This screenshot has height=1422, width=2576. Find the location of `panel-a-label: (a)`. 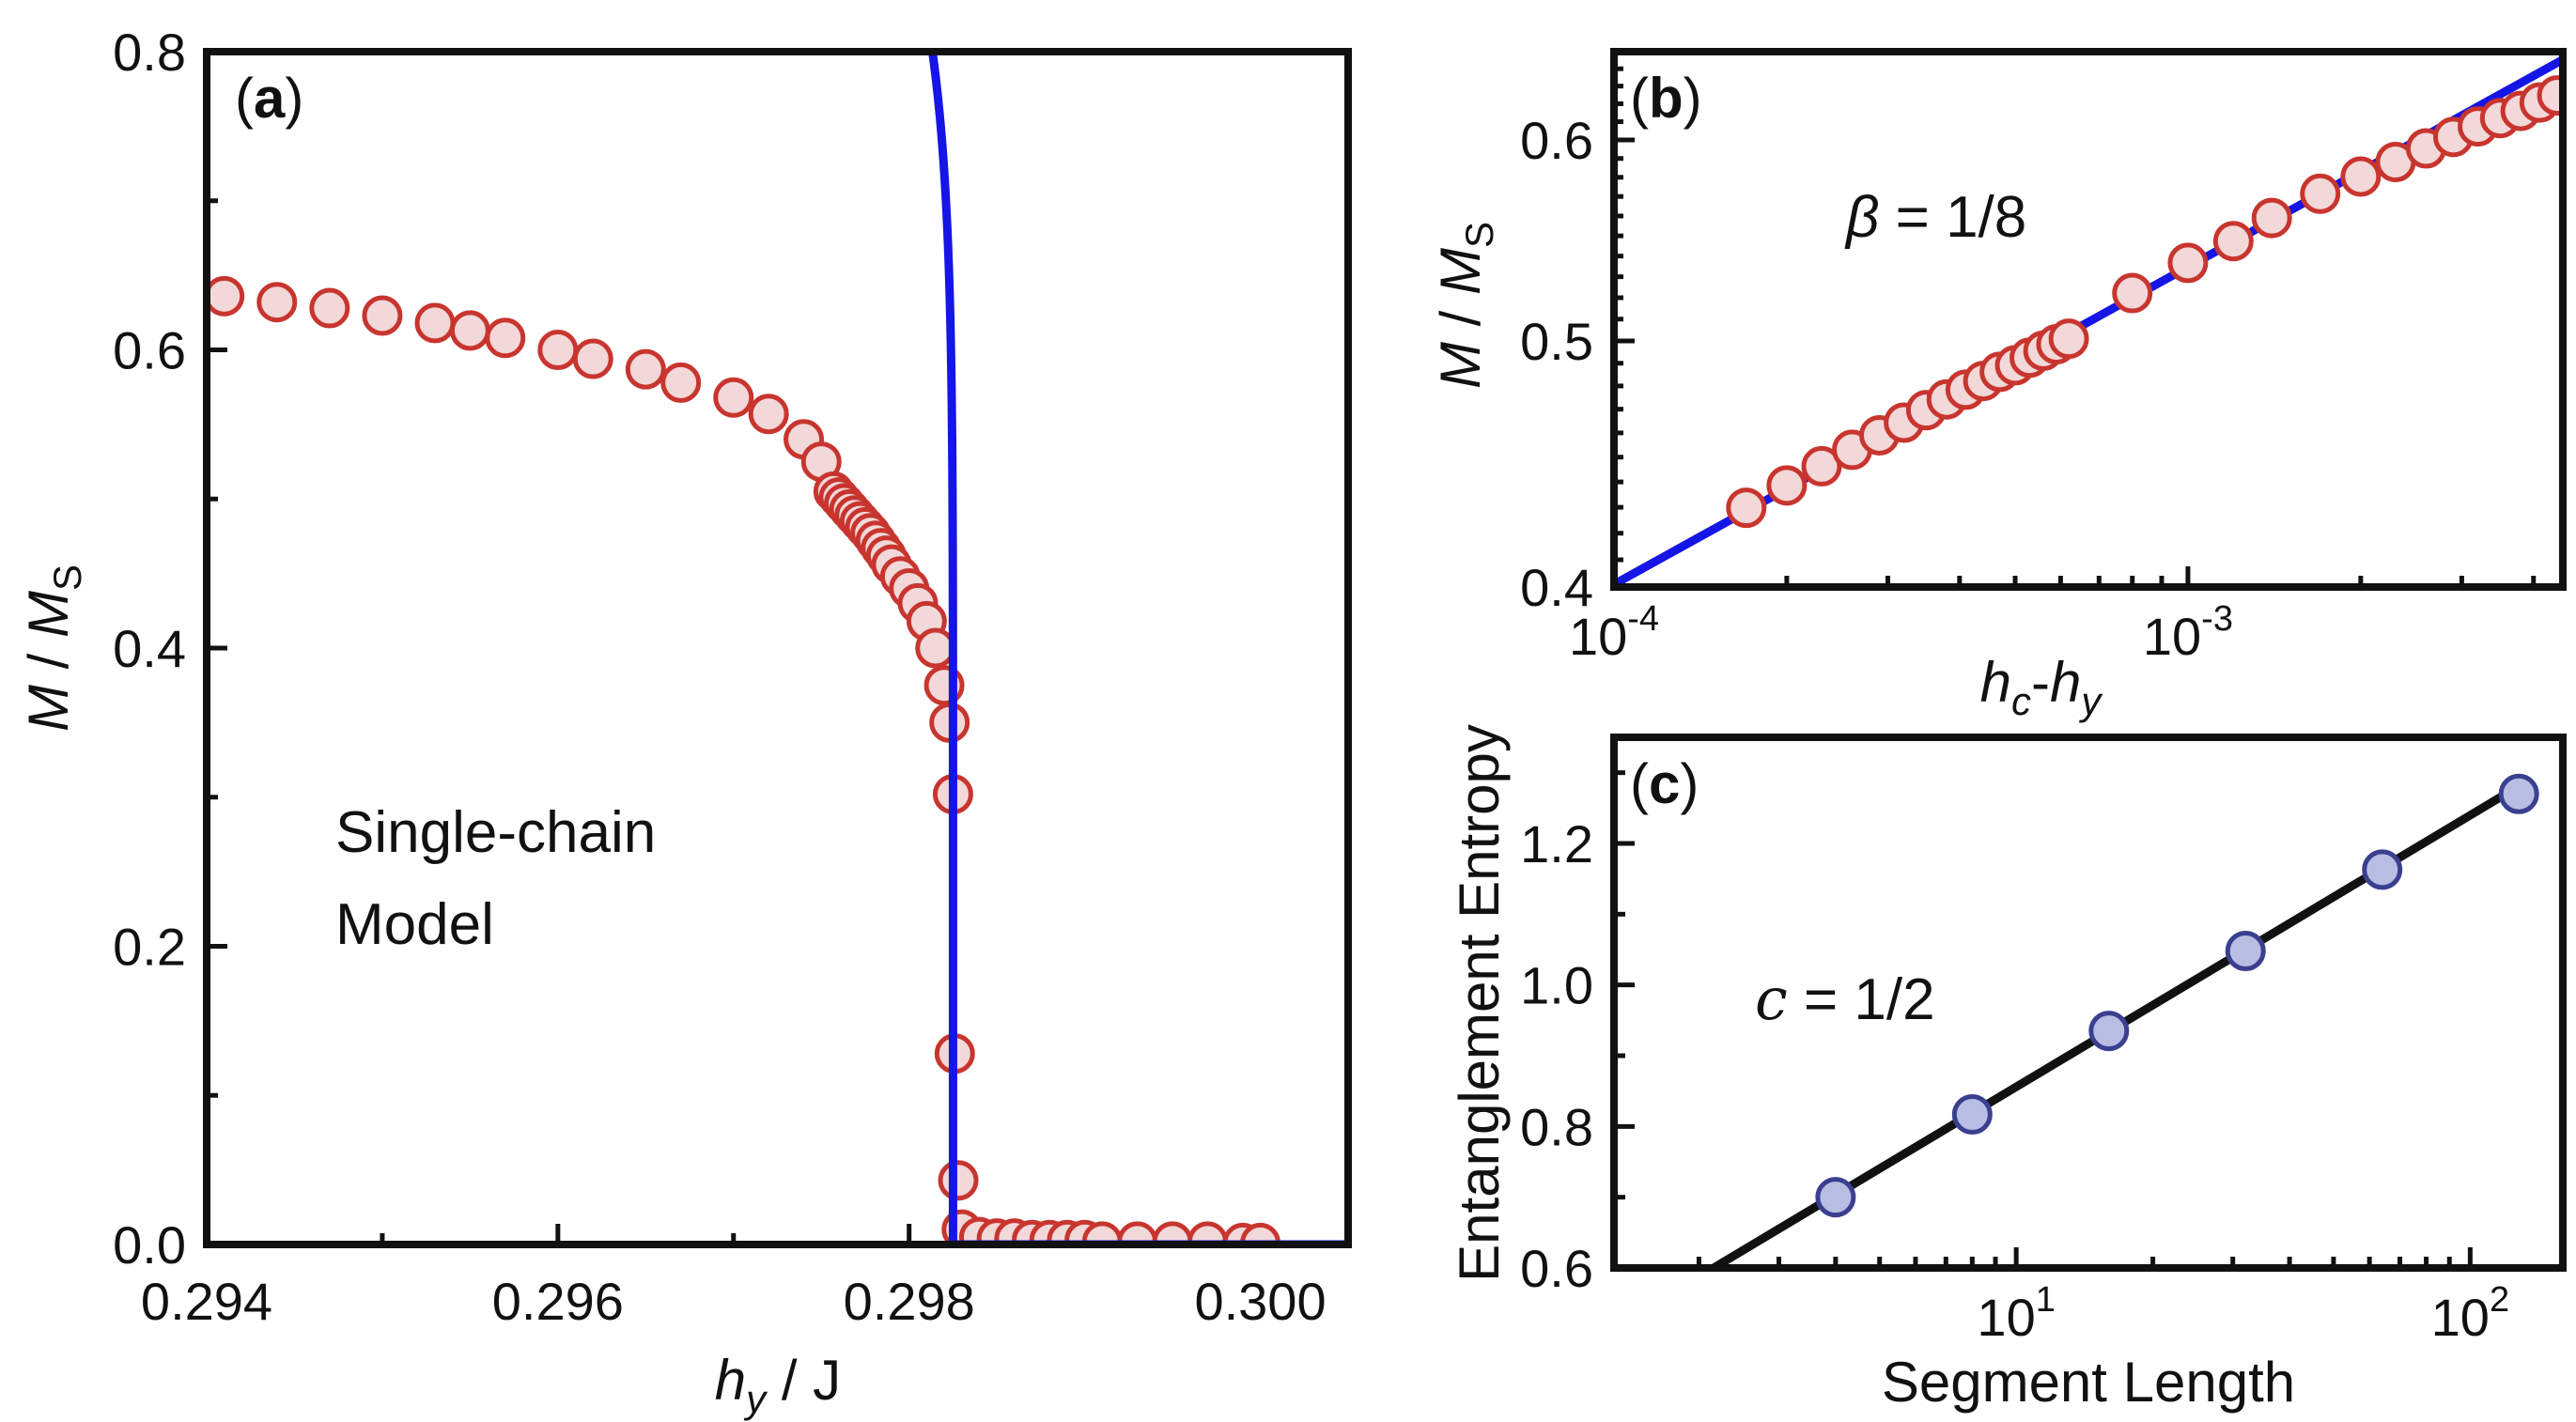

panel-a-label: (a) is located at coordinates (269, 98).